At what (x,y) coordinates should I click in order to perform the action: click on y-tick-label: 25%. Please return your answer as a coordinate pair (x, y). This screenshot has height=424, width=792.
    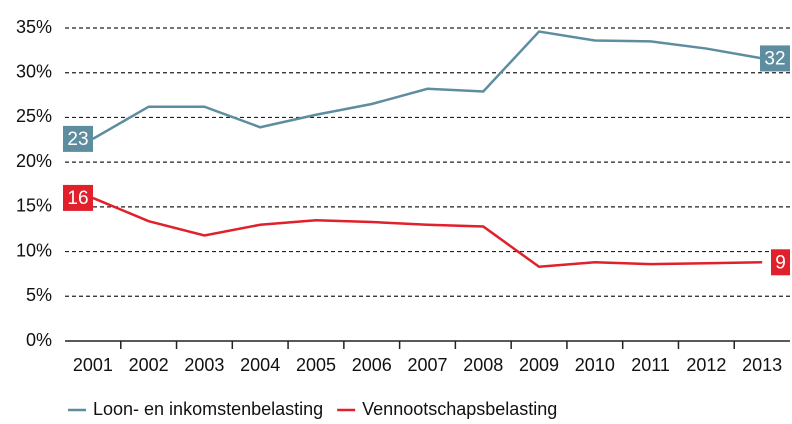
    Looking at the image, I should click on (34, 116).